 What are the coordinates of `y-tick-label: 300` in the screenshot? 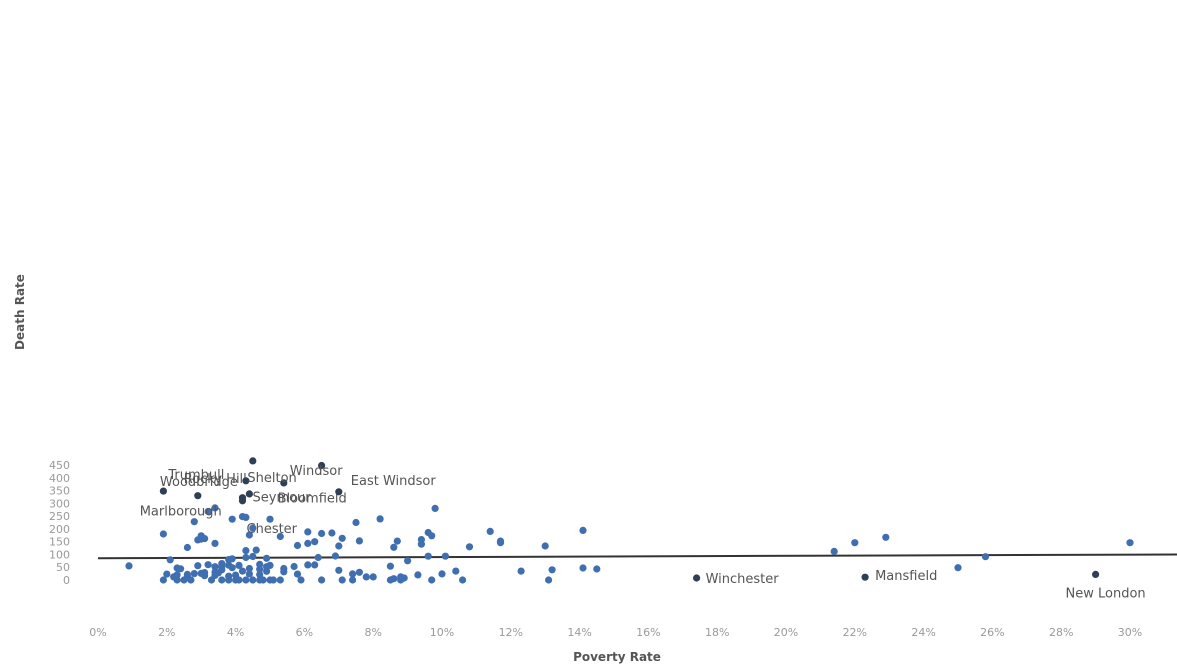 It's located at (59, 503).